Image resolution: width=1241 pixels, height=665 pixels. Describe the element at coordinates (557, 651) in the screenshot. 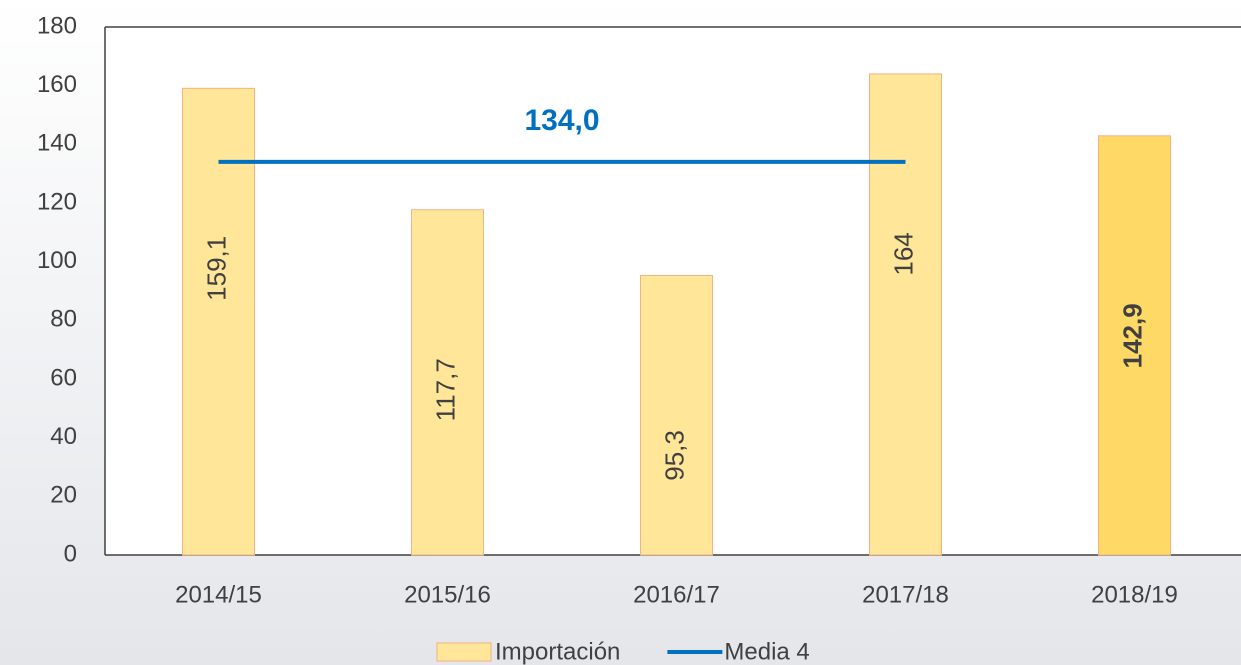

I see `legend-label: Importación` at that location.